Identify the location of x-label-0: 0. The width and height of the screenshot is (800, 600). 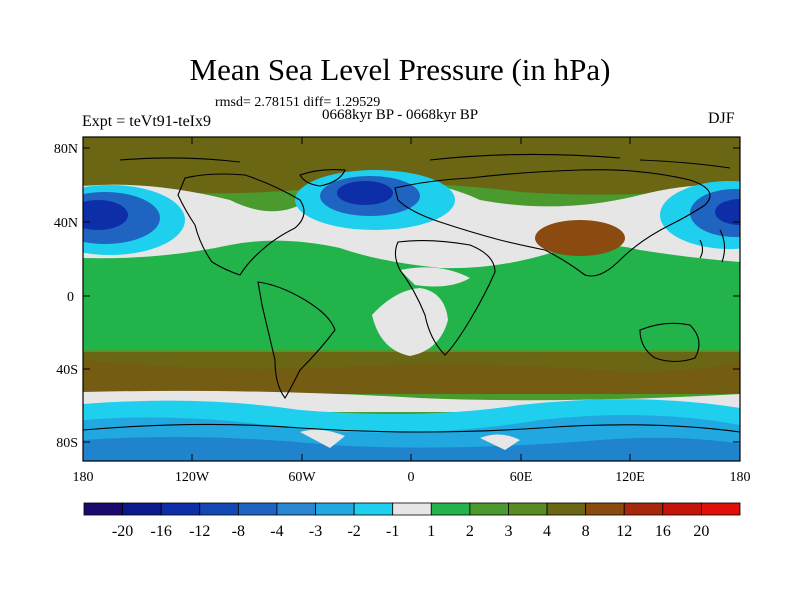
(411, 477).